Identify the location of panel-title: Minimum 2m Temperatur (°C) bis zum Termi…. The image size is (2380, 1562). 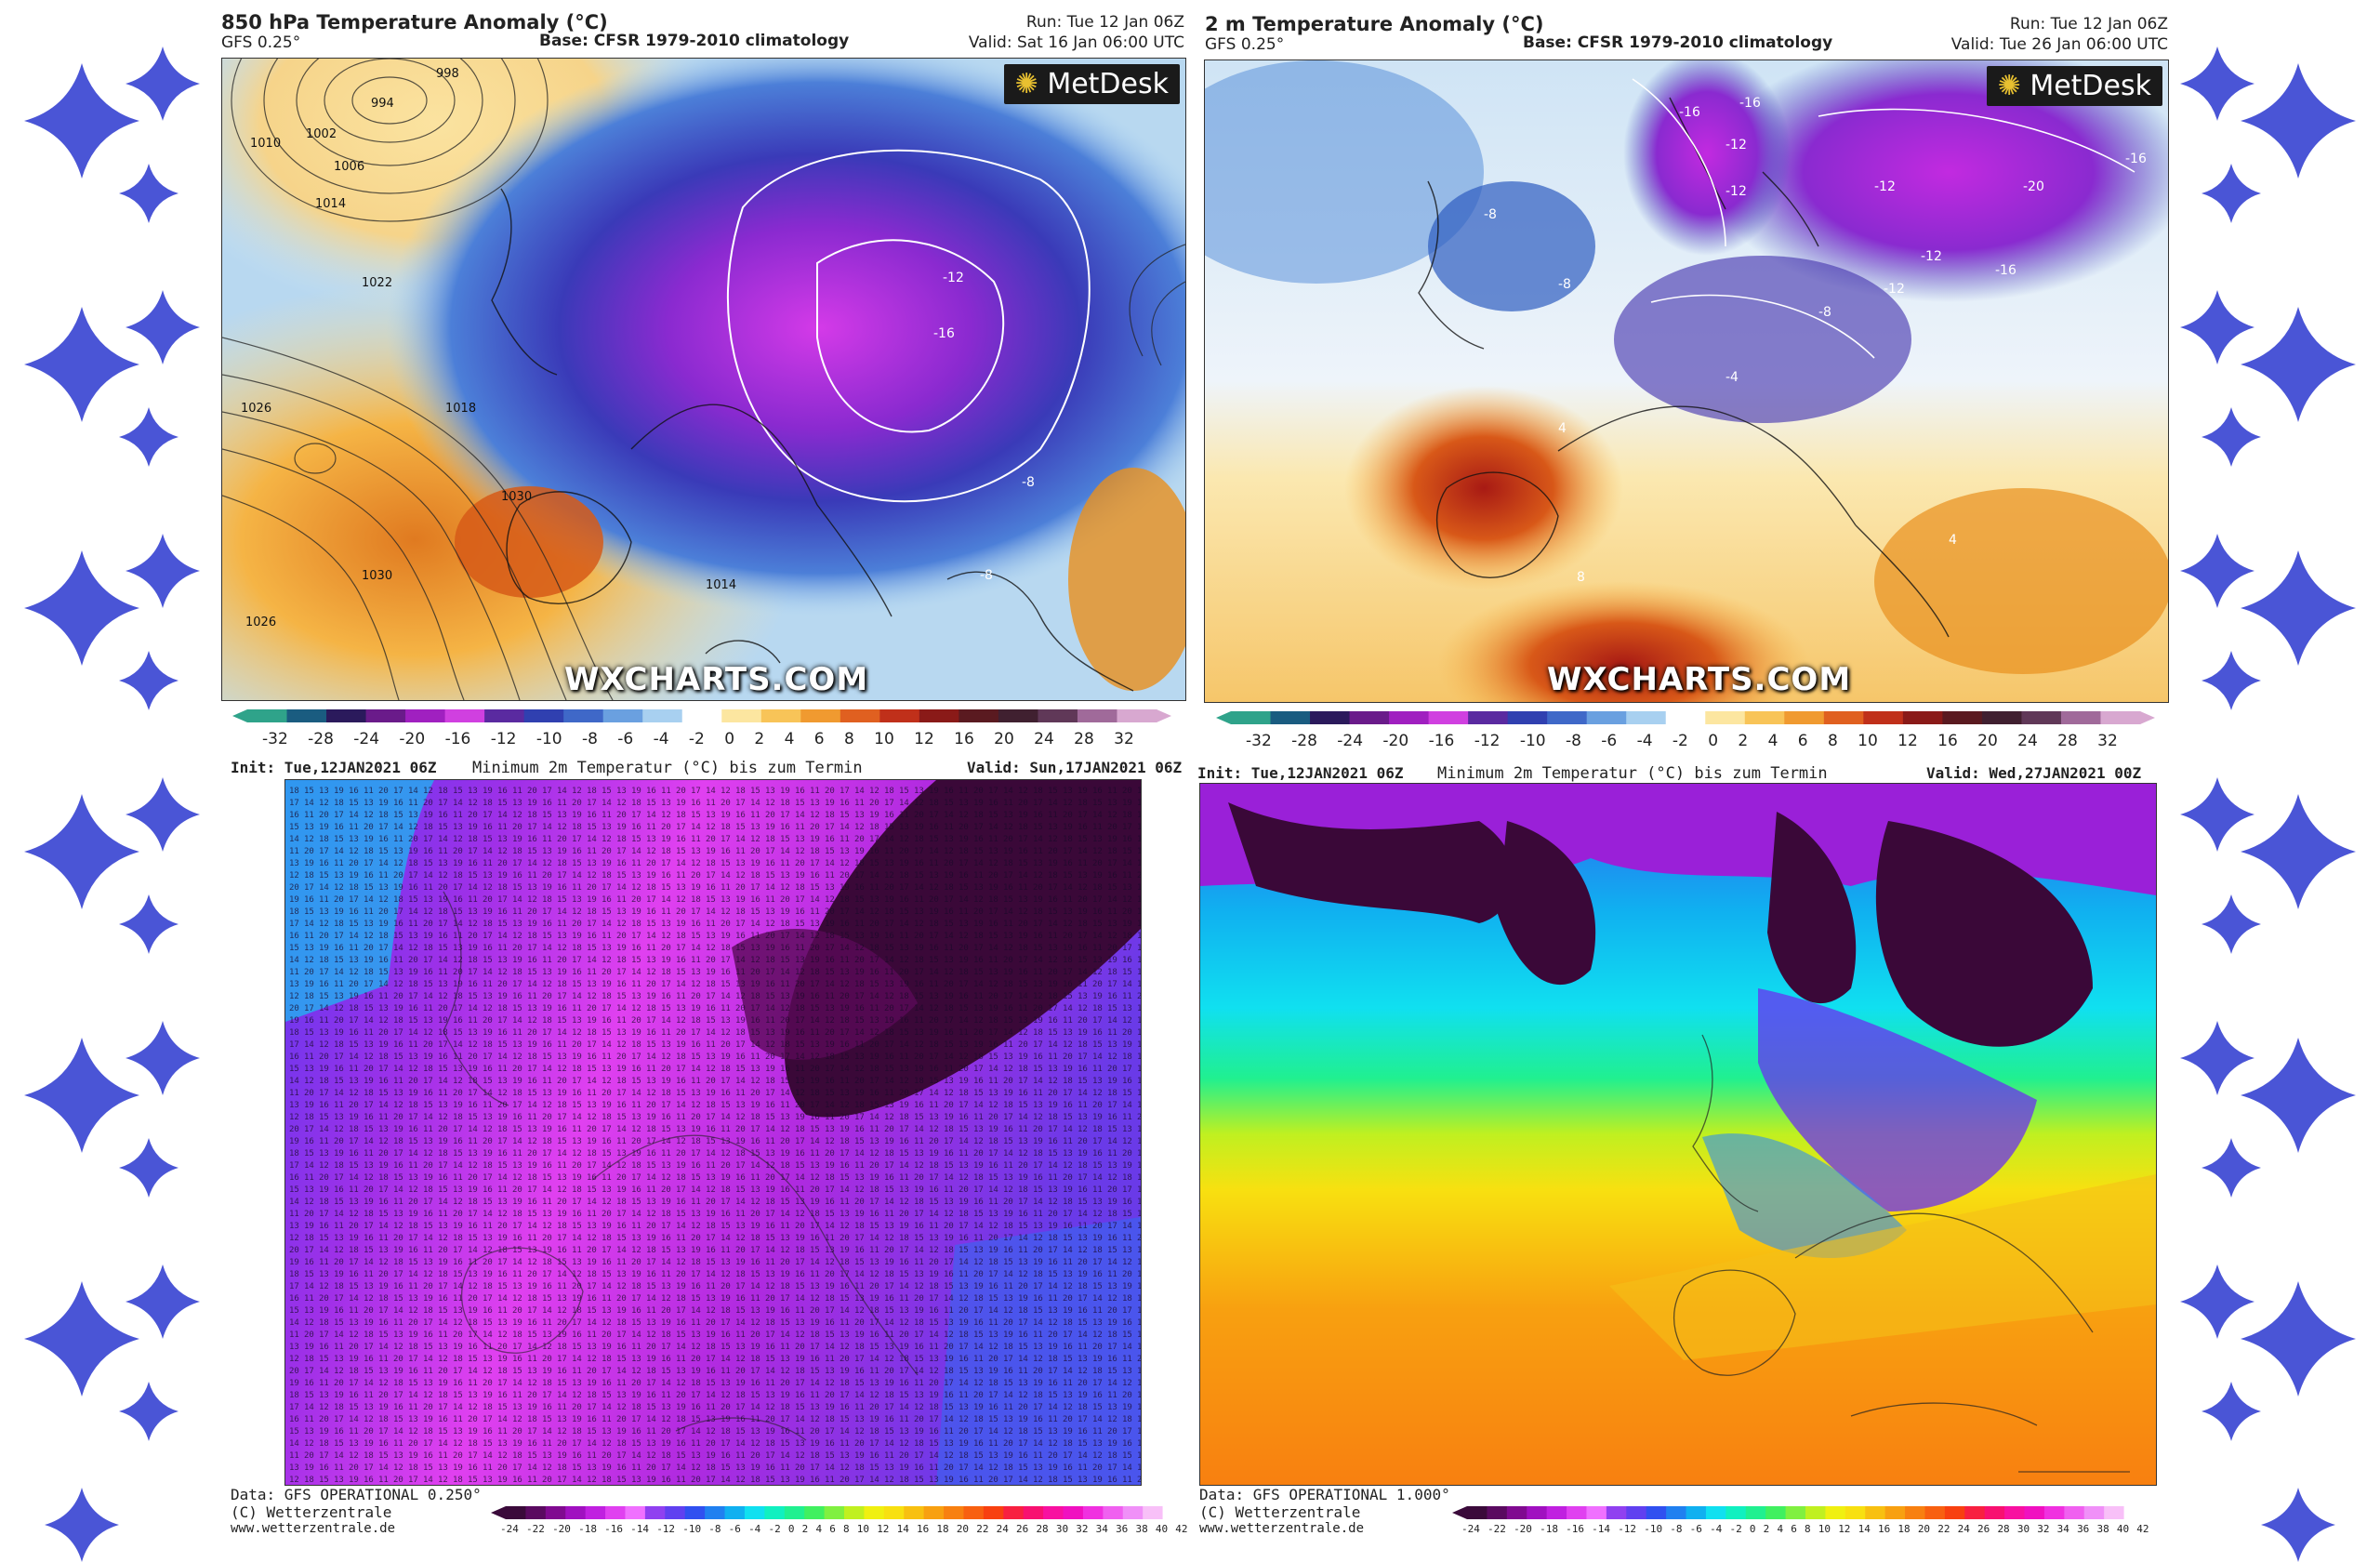
(667, 768).